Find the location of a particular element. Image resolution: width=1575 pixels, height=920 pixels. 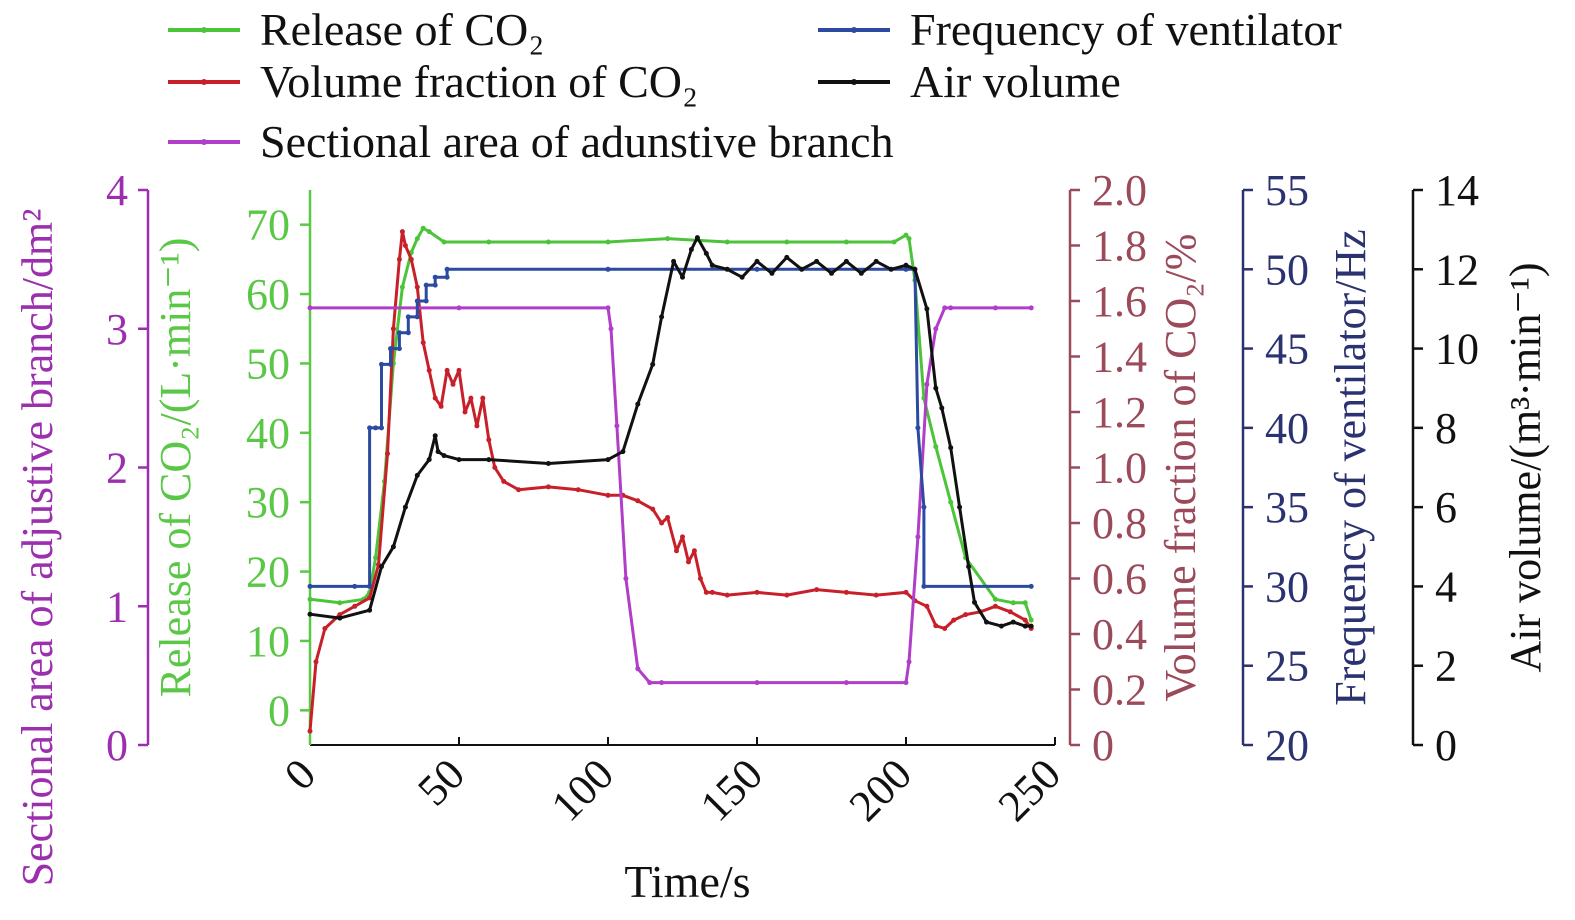

y-axis-title-fraction: Volume fraction of CO₂/% is located at coordinates (1180, 468).